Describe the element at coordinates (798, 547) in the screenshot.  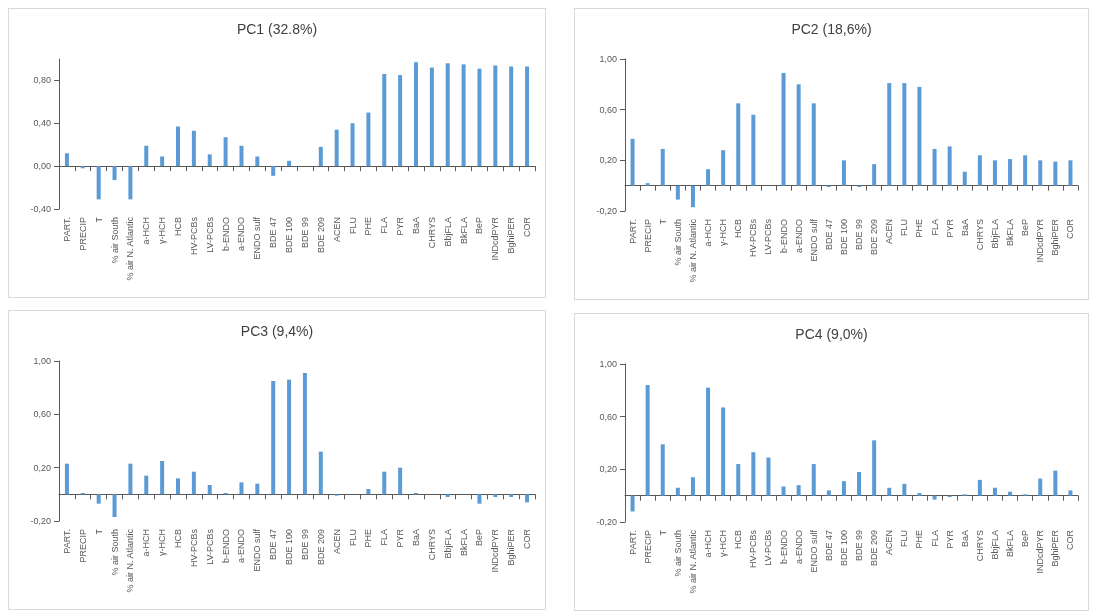
I see `x-tick-label: a-ENDO` at that location.